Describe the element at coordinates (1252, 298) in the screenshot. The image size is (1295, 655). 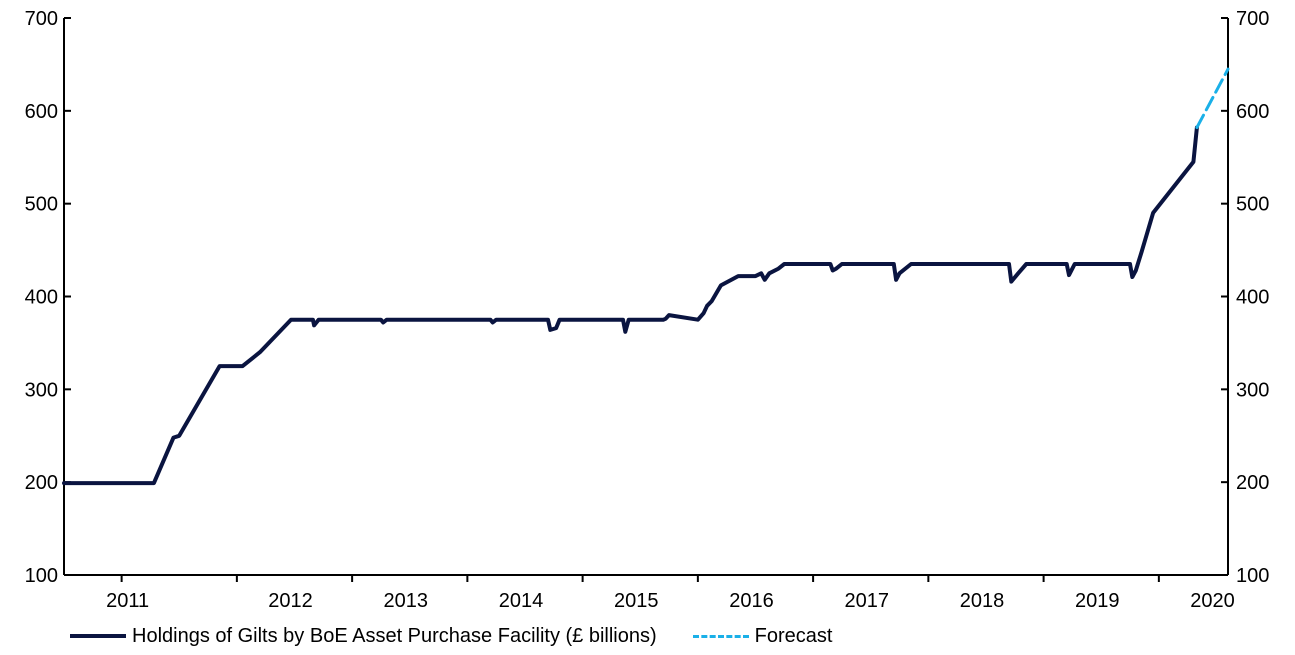
I see `y-tick-label-right: 400` at that location.